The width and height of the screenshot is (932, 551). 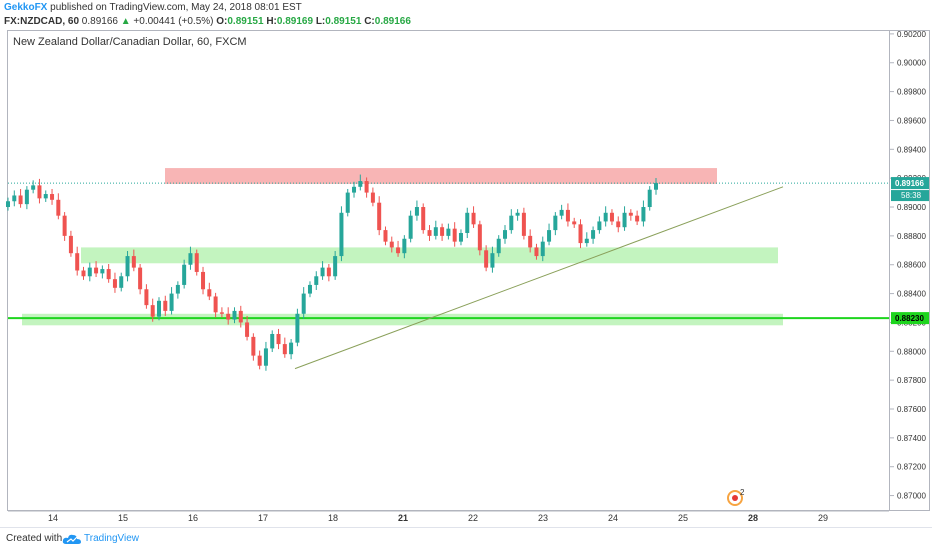 What do you see at coordinates (466, 539) in the screenshot?
I see `footer-bar: Created with TradingView` at bounding box center [466, 539].